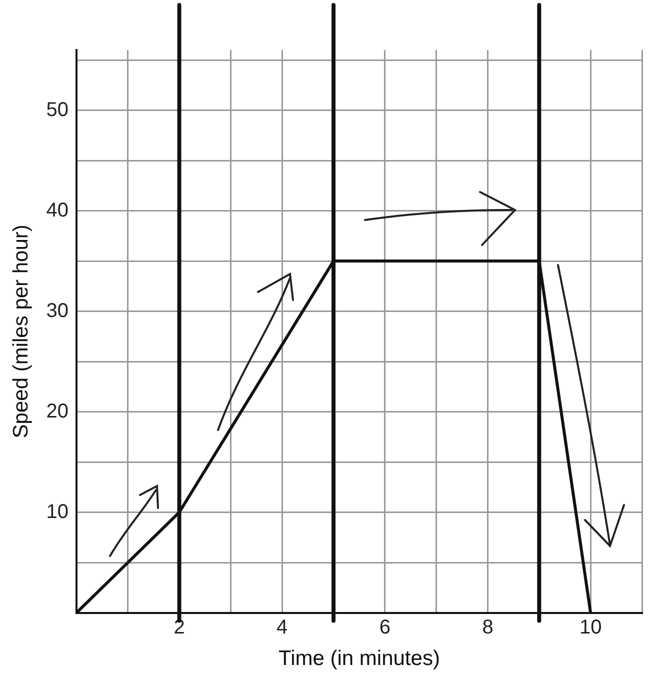 The width and height of the screenshot is (652, 681). Describe the element at coordinates (384, 627) in the screenshot. I see `x-tick-label: 6` at that location.